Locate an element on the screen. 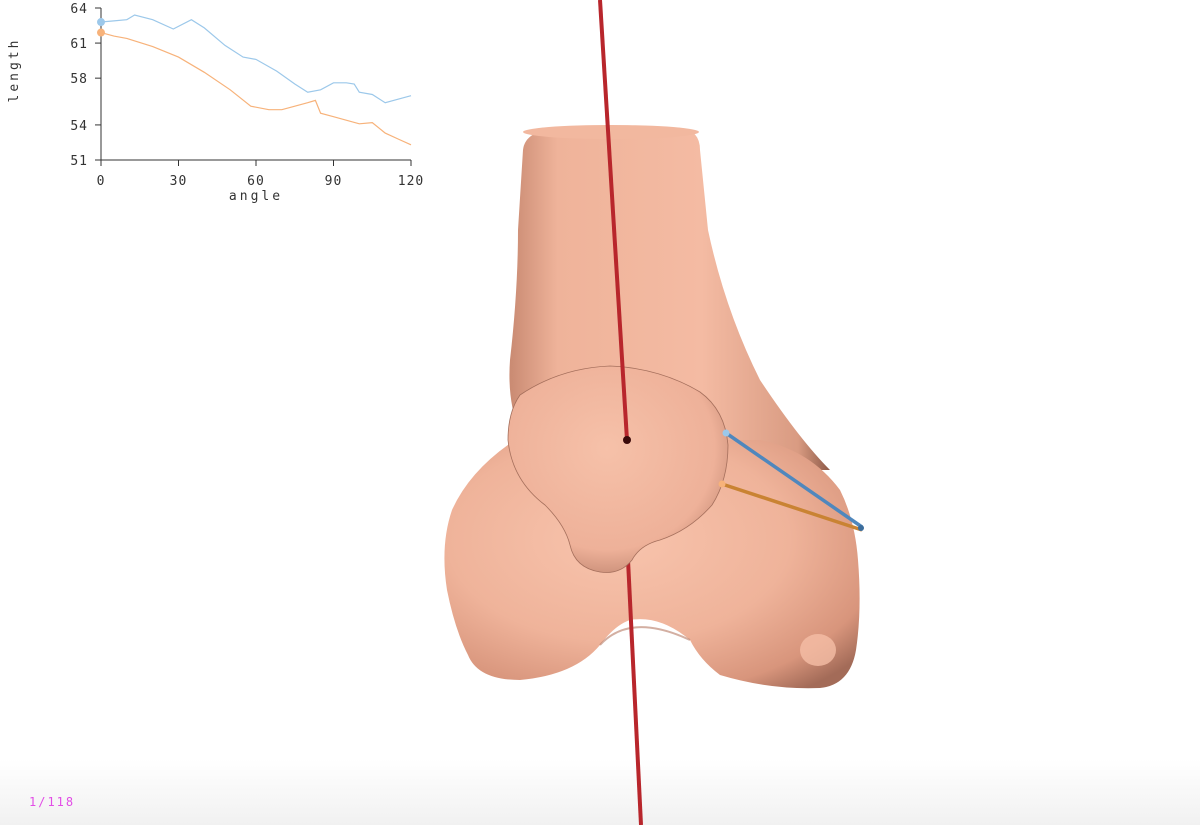  frame-counter: 1/118 is located at coordinates (52, 802).